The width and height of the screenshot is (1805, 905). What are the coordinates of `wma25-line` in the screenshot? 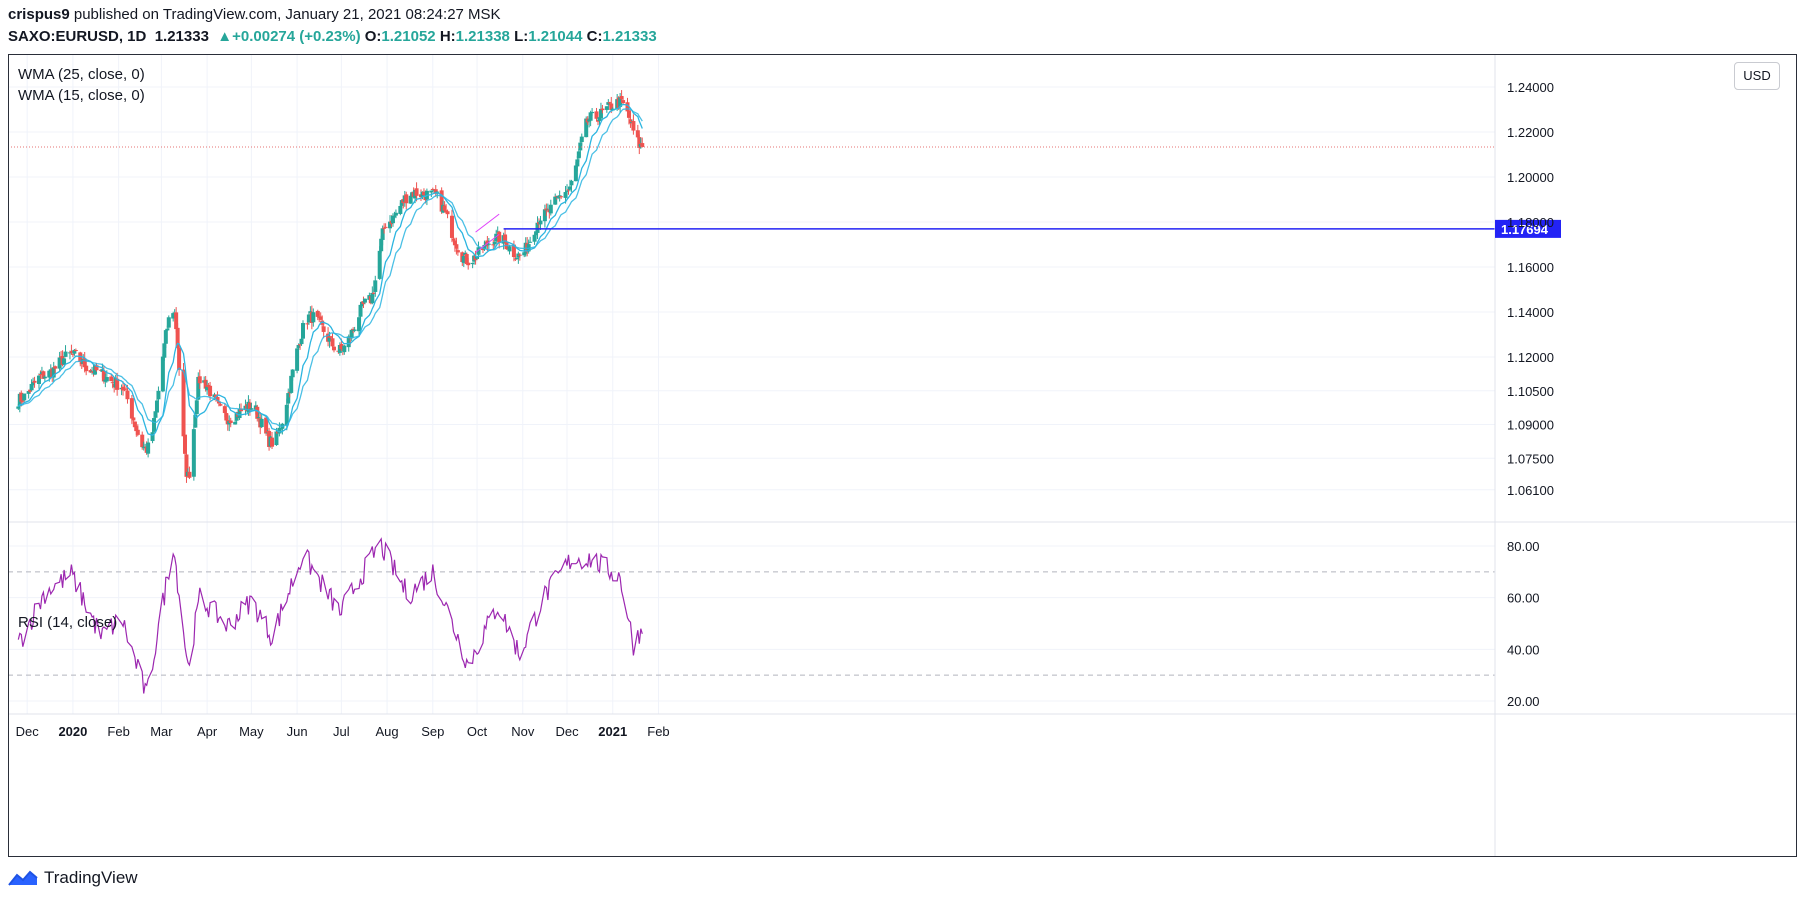 It's located at (330, 267).